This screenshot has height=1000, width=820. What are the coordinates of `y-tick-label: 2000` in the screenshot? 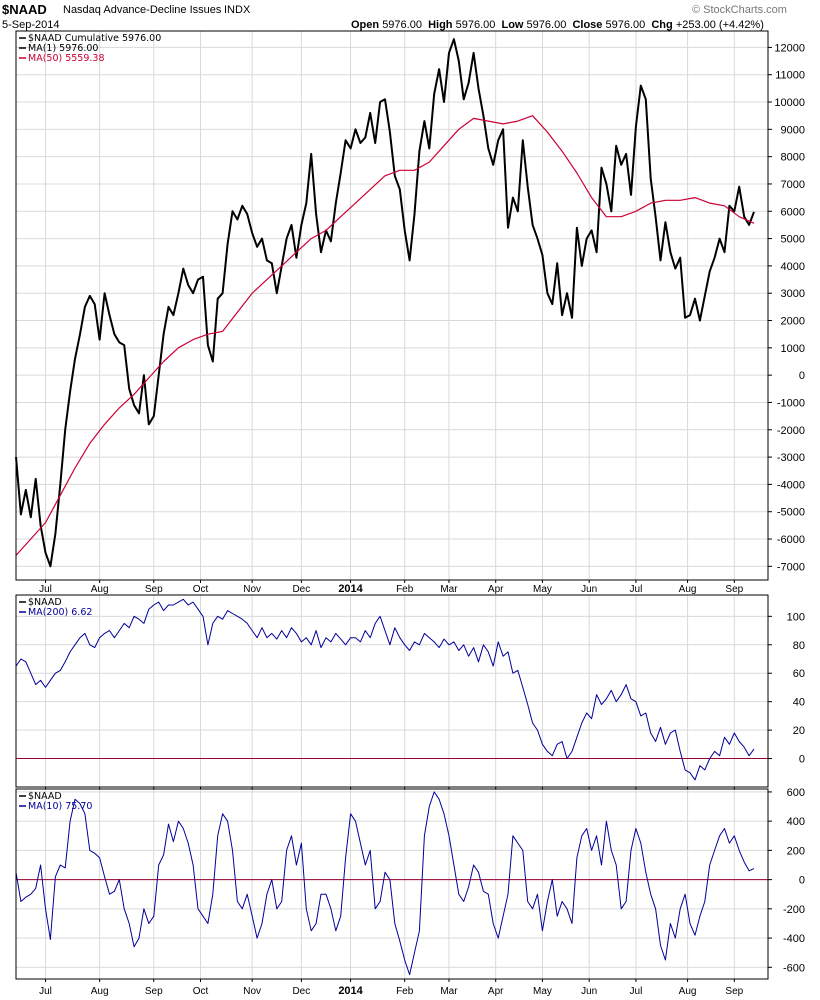 It's located at (793, 322).